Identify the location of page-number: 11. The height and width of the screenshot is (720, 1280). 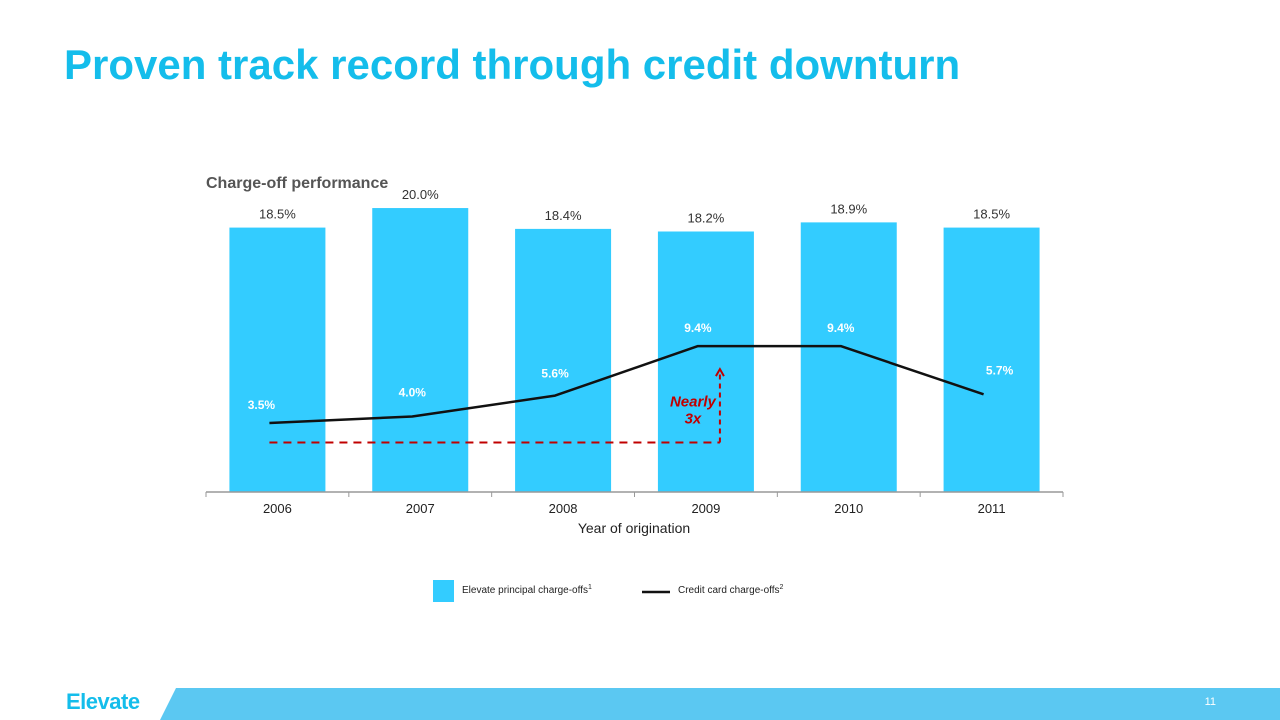
(1210, 702).